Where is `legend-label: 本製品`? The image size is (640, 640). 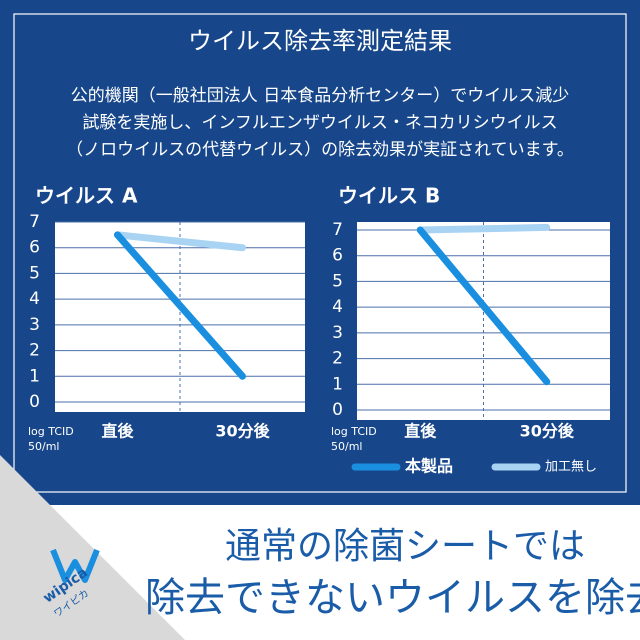 legend-label: 本製品 is located at coordinates (429, 466).